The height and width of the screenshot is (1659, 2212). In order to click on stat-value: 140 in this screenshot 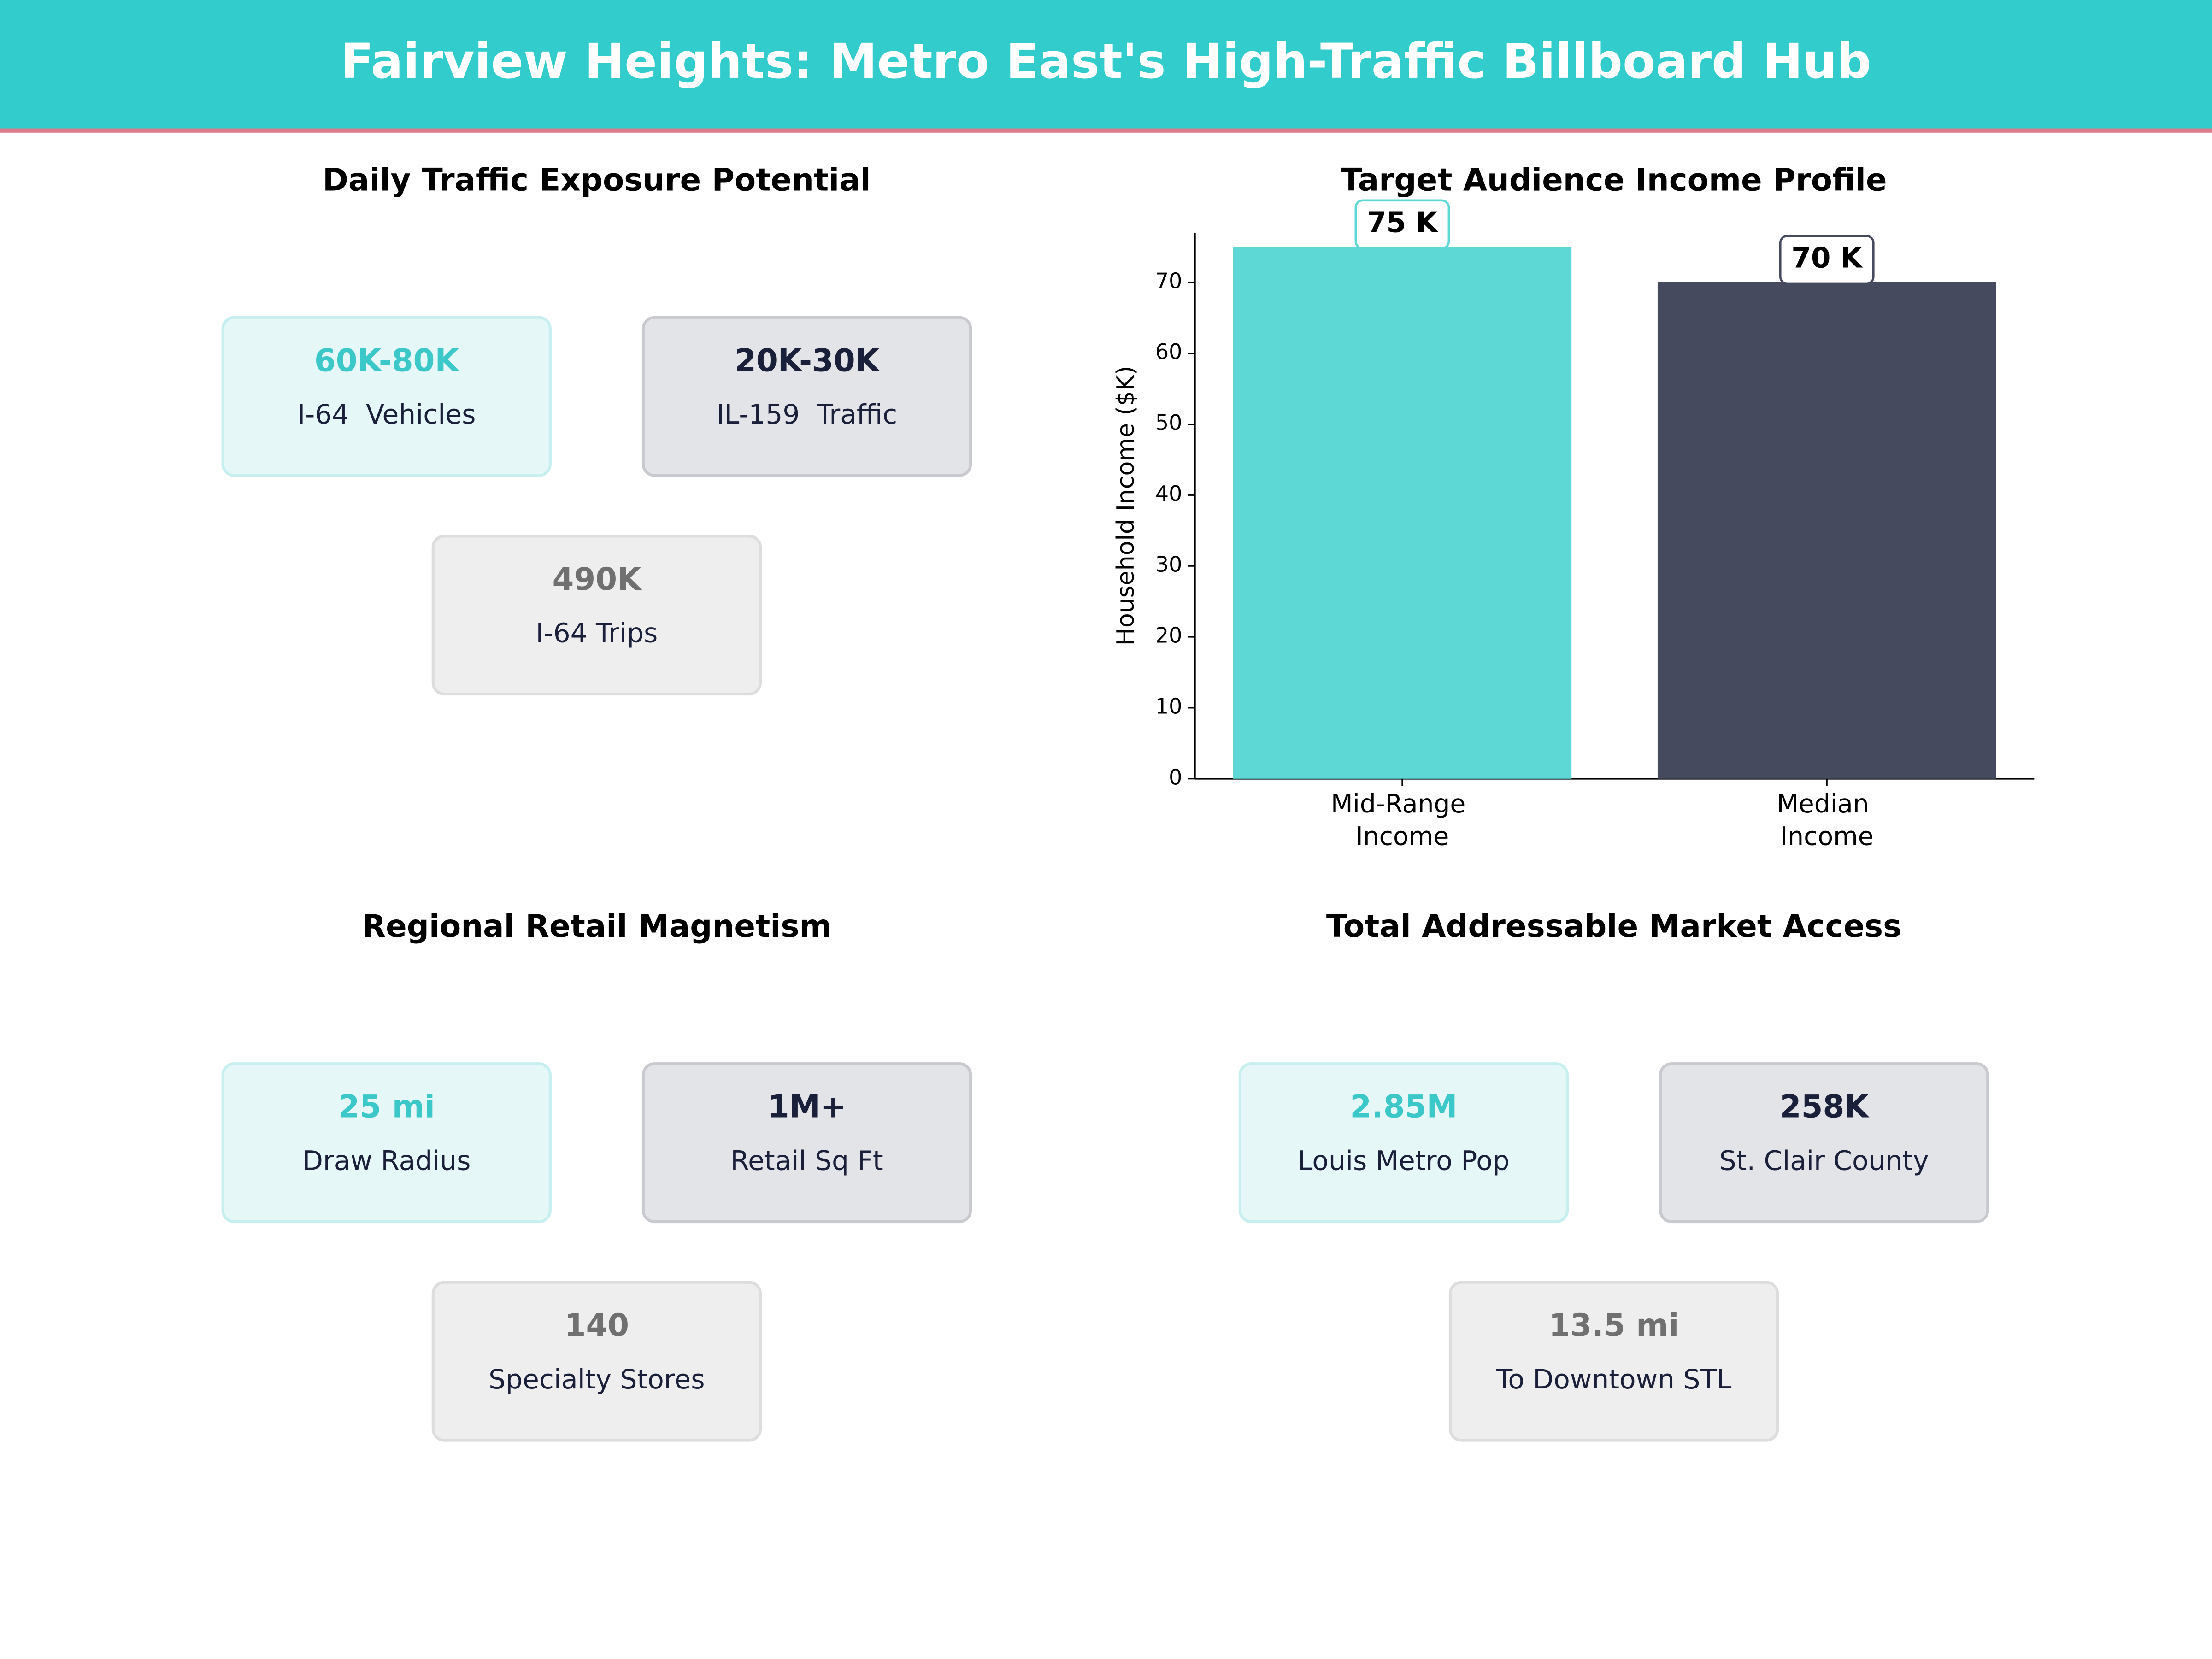, I will do `click(597, 1325)`.